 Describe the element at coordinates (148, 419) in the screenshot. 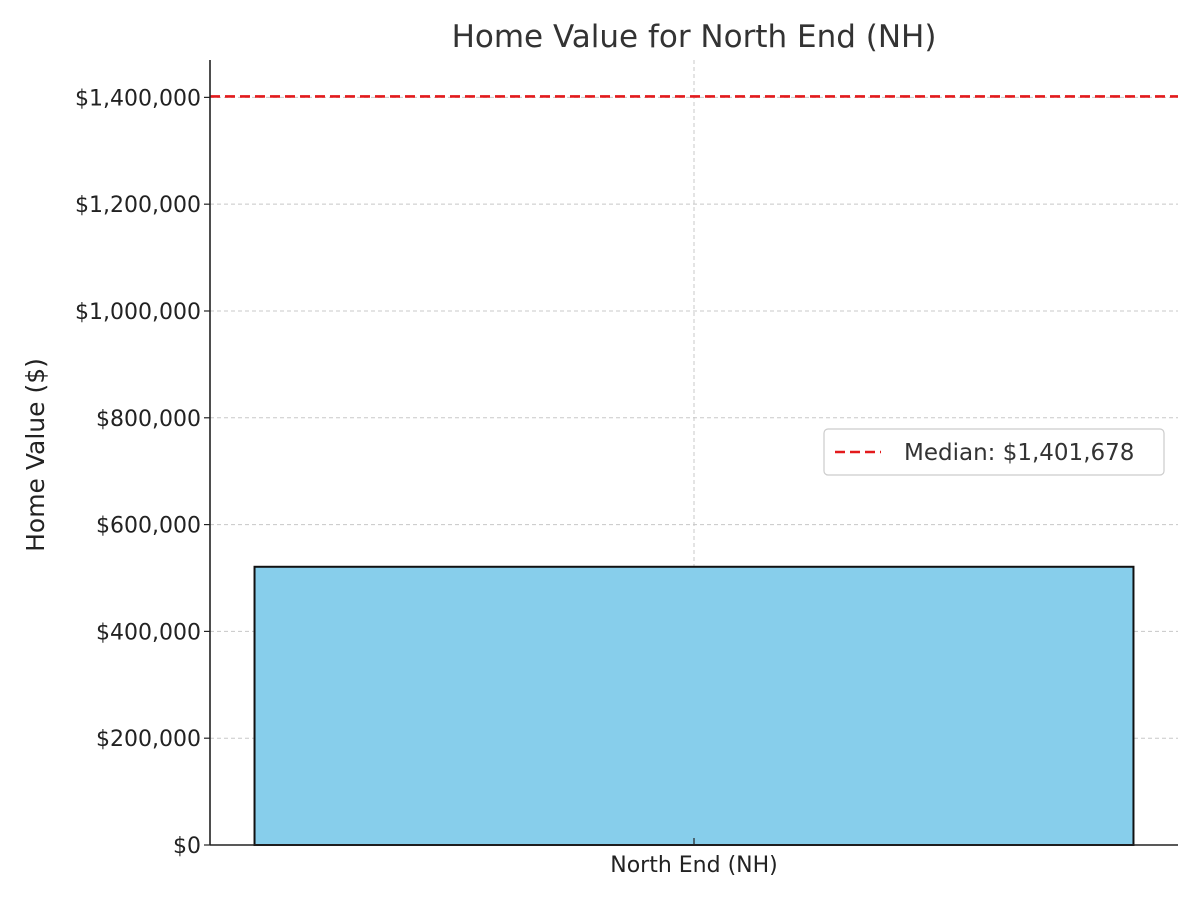

I see `y-tick-label: $800,000` at that location.